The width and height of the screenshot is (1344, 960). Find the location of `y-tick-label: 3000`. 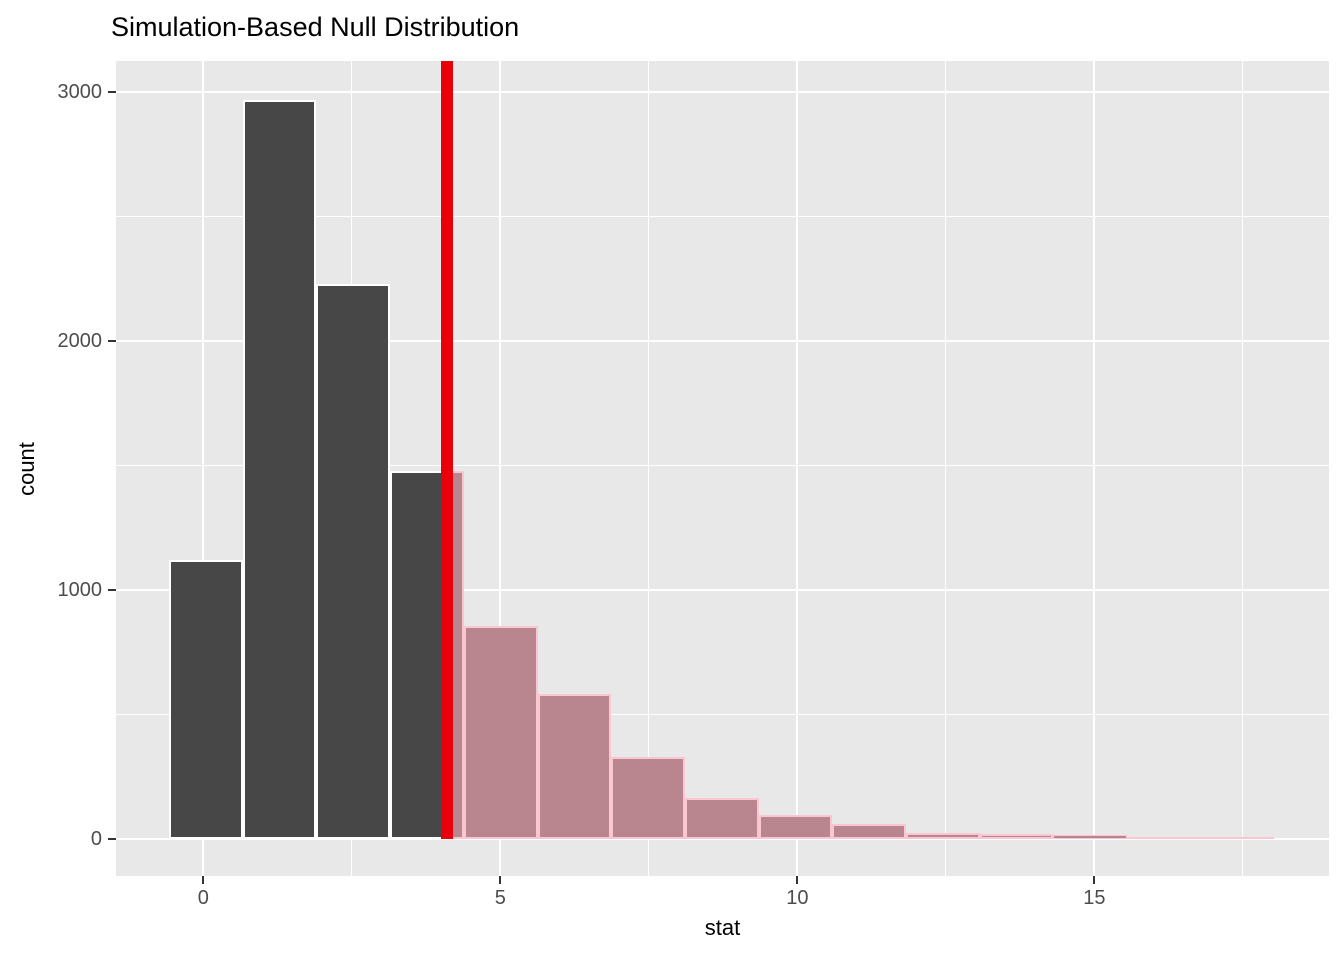

y-tick-label: 3000 is located at coordinates (80, 92).